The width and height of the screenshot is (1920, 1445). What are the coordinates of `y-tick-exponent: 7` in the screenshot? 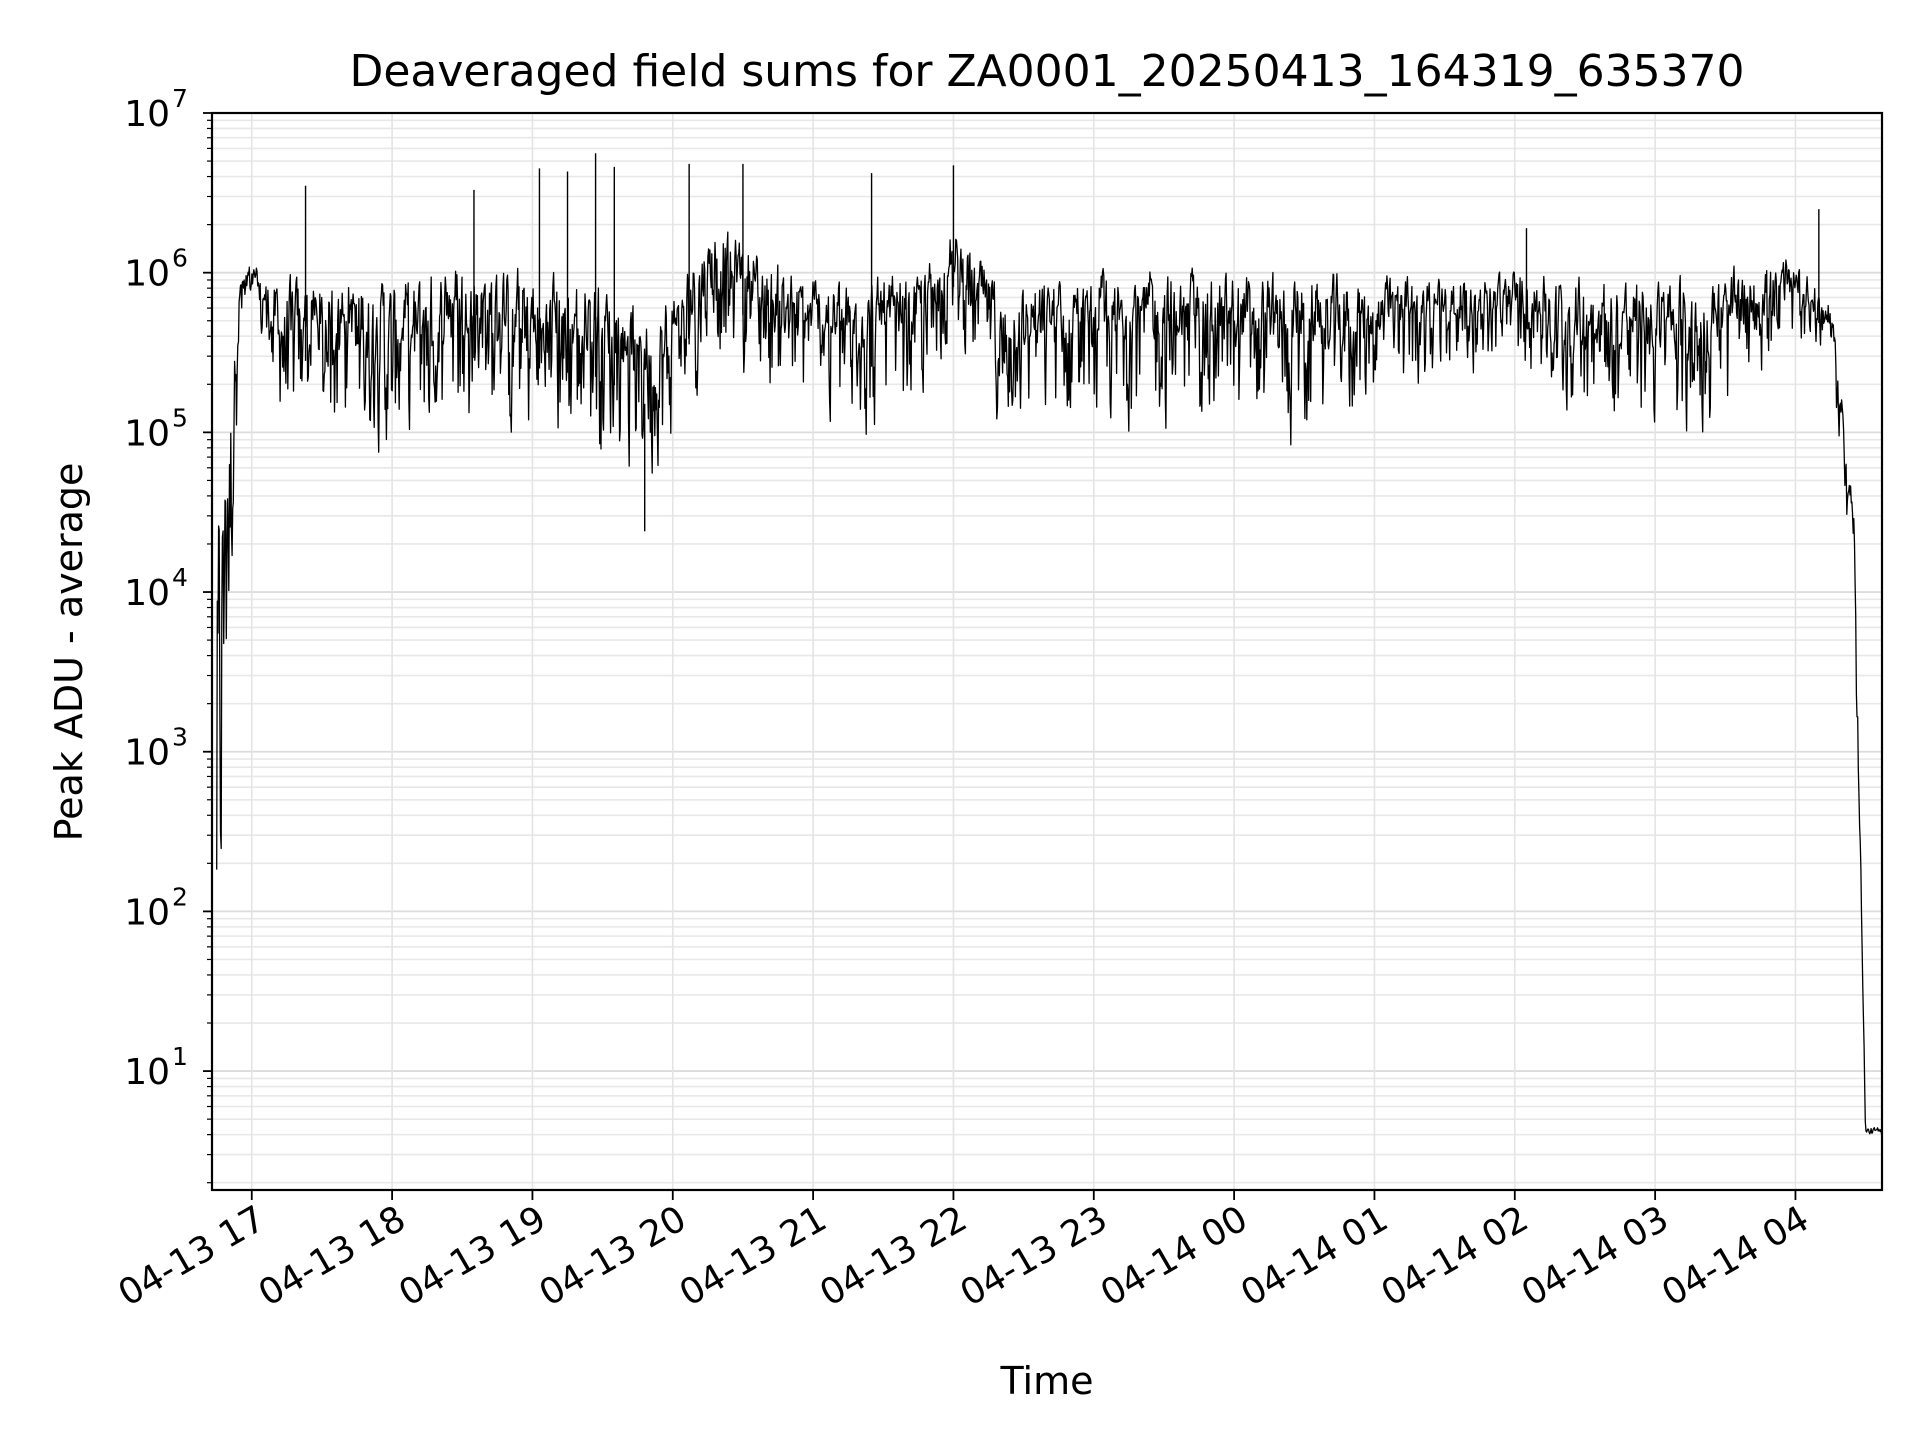 It's located at (180, 98).